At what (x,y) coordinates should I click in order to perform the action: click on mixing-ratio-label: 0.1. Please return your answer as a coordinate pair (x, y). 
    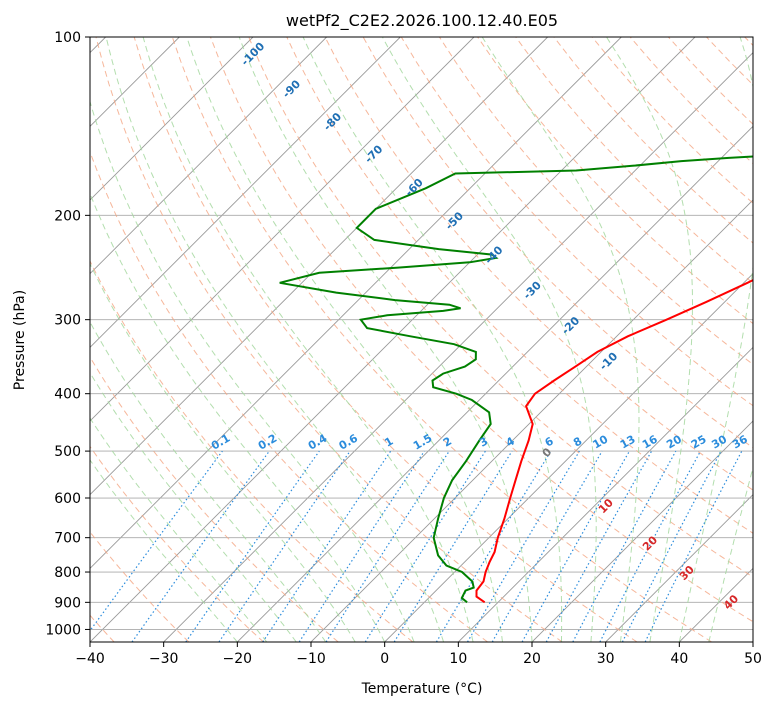
    Looking at the image, I should click on (220, 442).